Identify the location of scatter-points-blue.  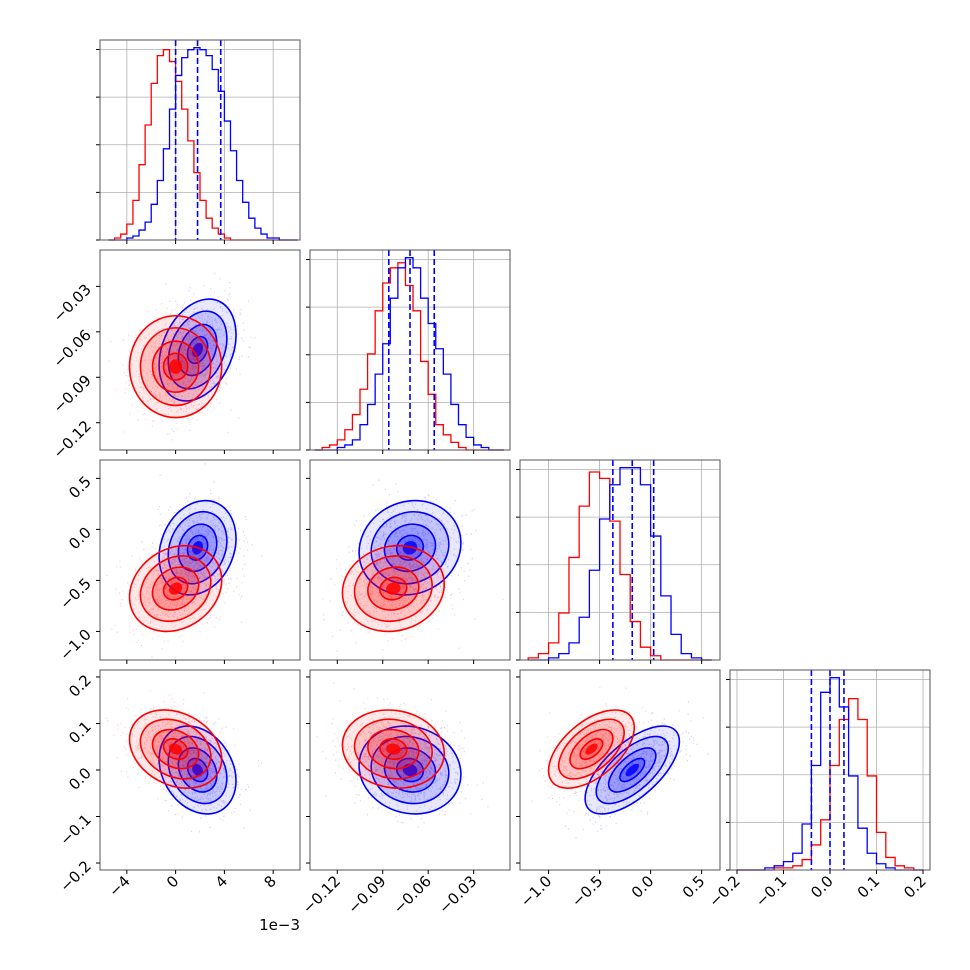
(190, 352).